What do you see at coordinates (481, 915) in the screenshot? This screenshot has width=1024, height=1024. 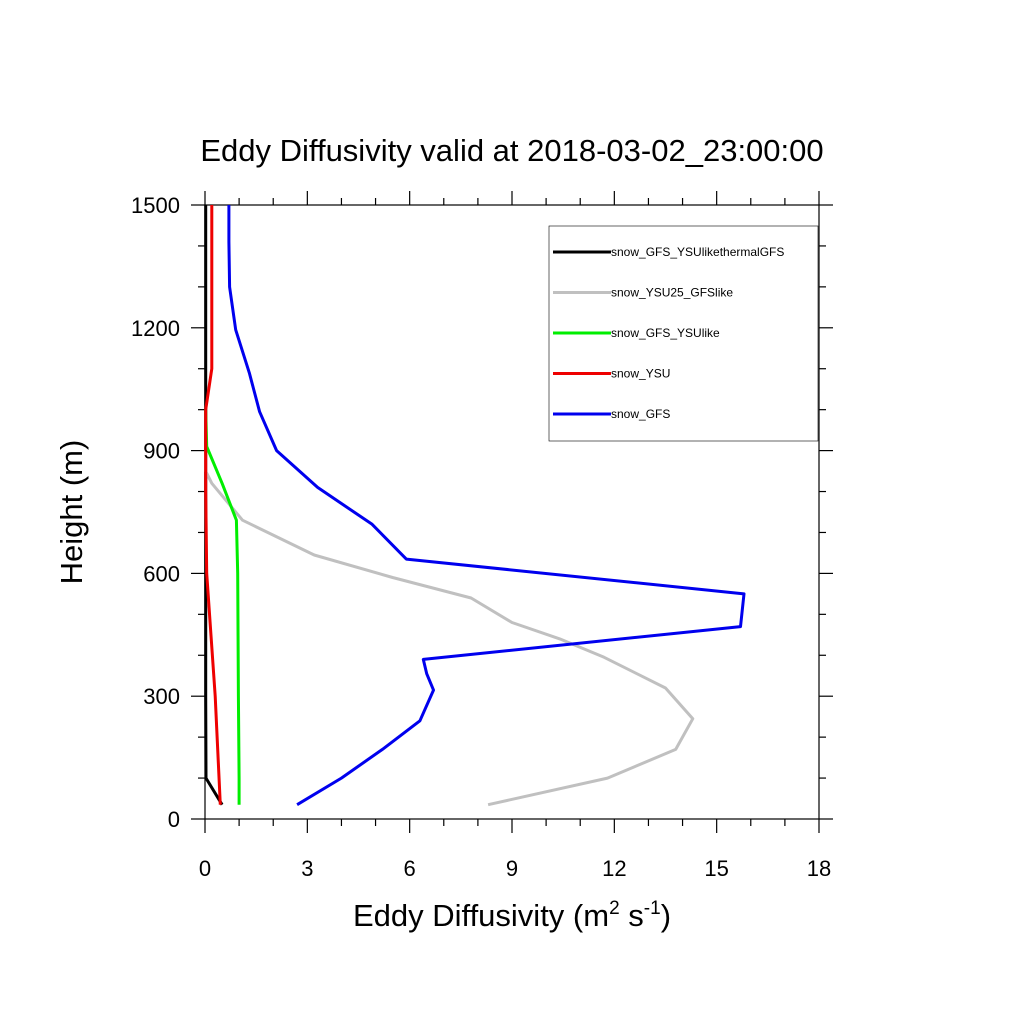 I see `x-axis-label-base: Eddy Diffusivity (m` at bounding box center [481, 915].